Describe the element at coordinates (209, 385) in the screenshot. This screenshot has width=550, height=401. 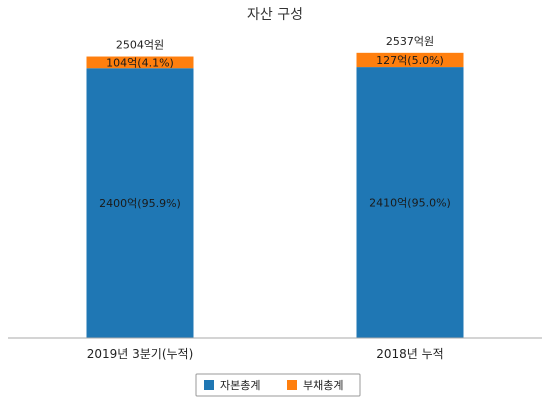
I see `legend-swatch-equity` at that location.